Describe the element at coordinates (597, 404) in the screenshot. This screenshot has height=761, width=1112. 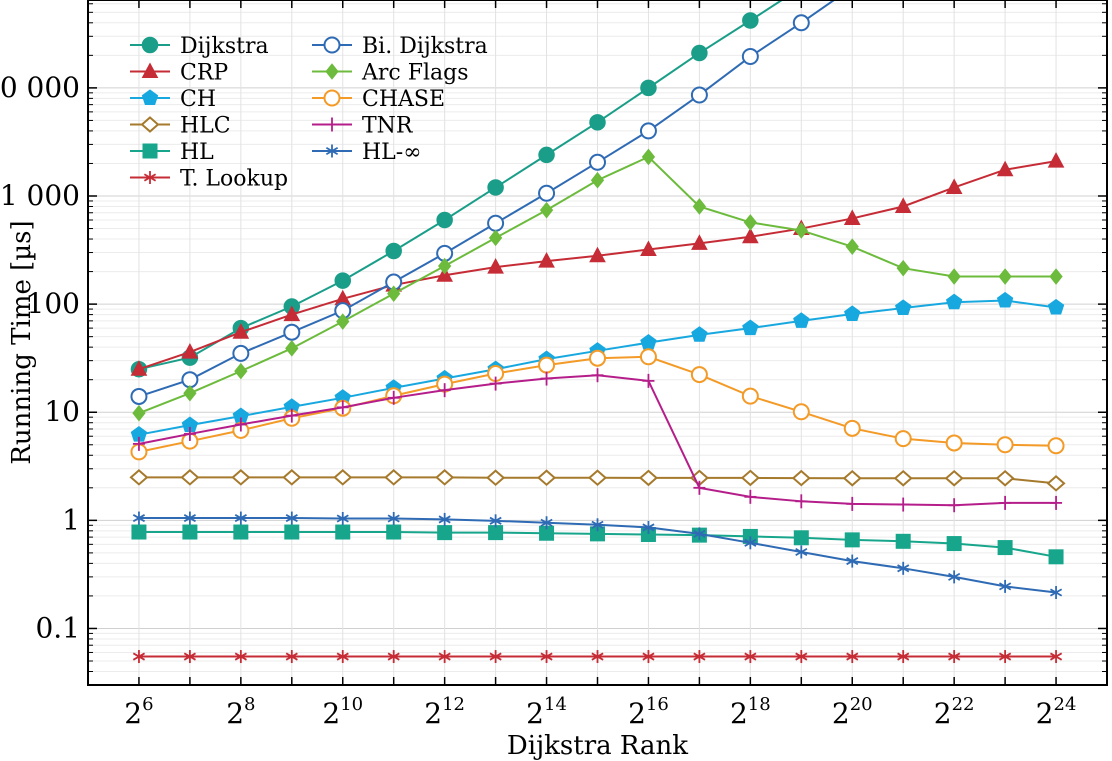
I see `series-chase` at that location.